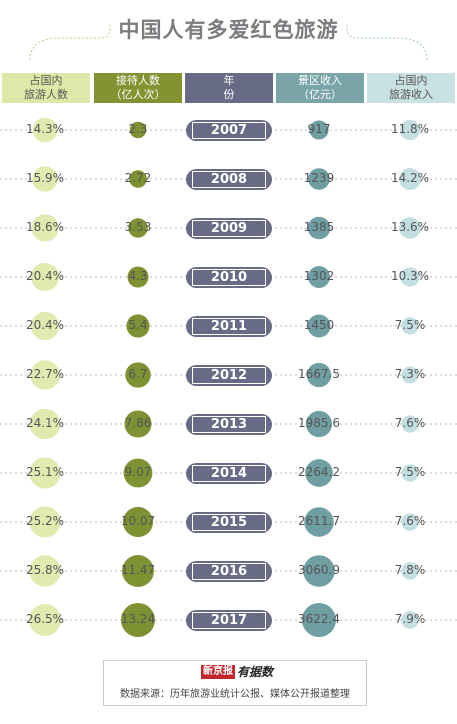  I want to click on year-label: 2014, so click(229, 473).